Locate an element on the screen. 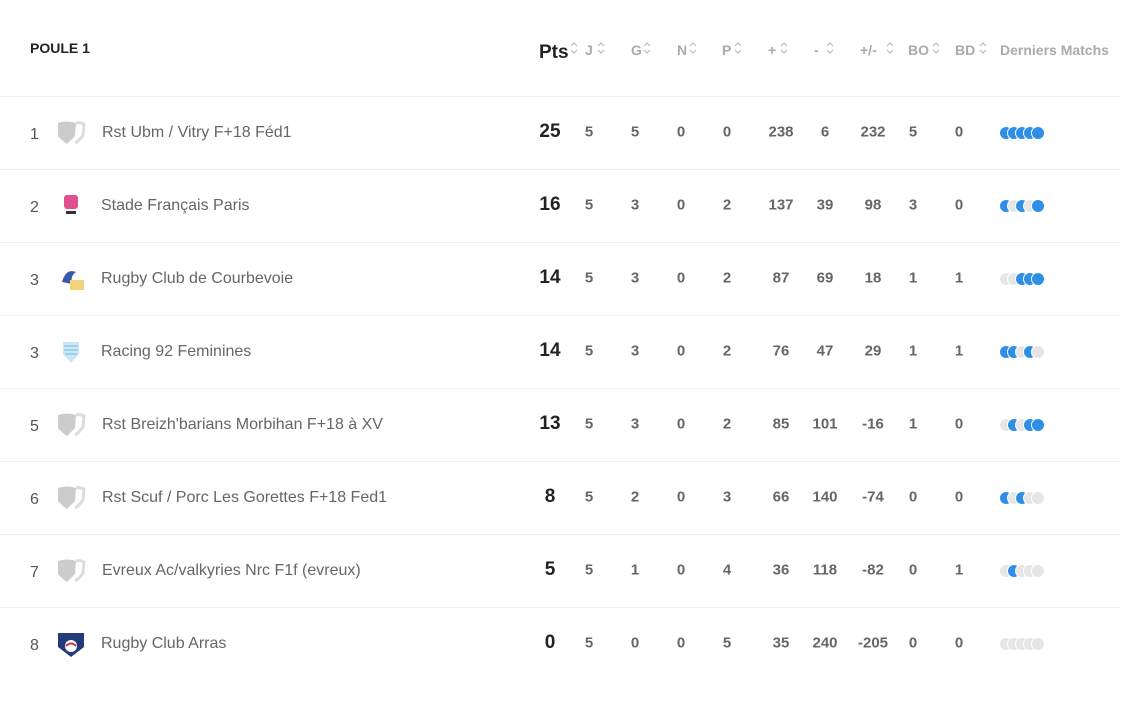  team-name: Rugby Club Arras is located at coordinates (164, 643).